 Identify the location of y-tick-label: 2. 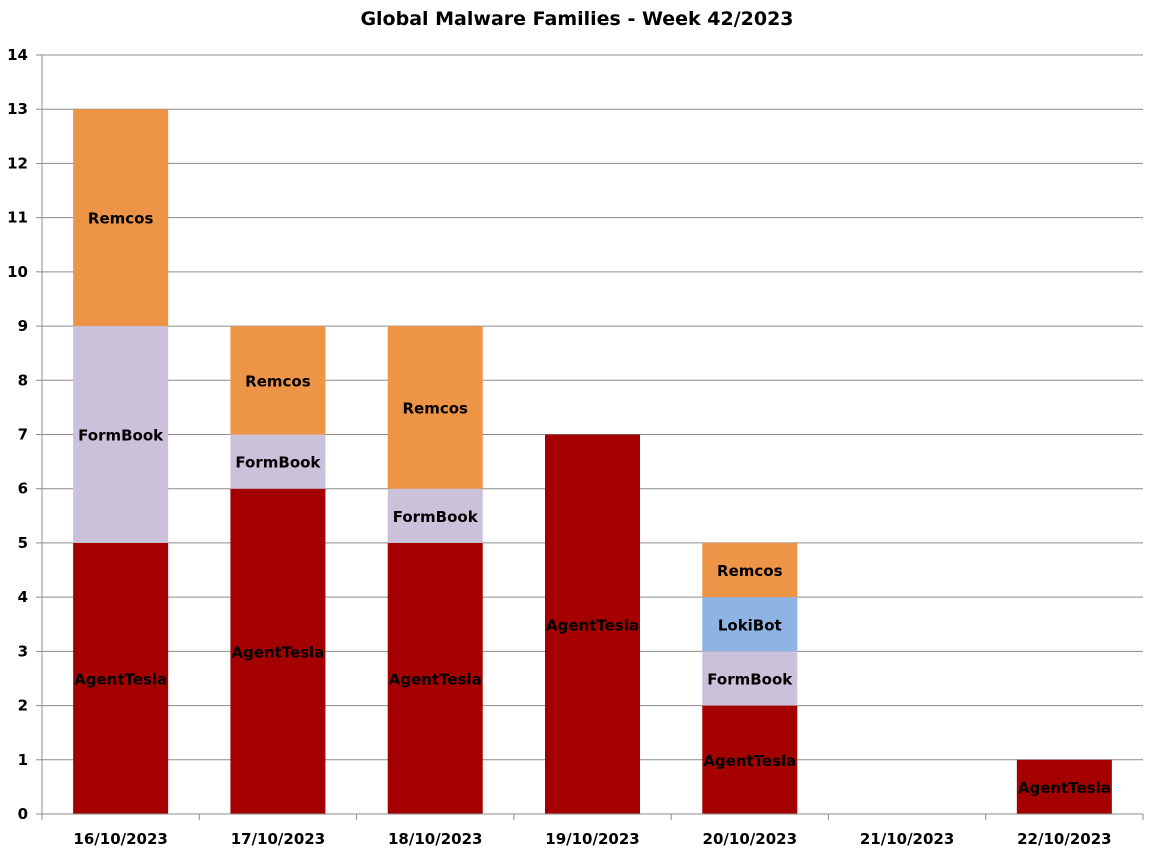
(23, 706).